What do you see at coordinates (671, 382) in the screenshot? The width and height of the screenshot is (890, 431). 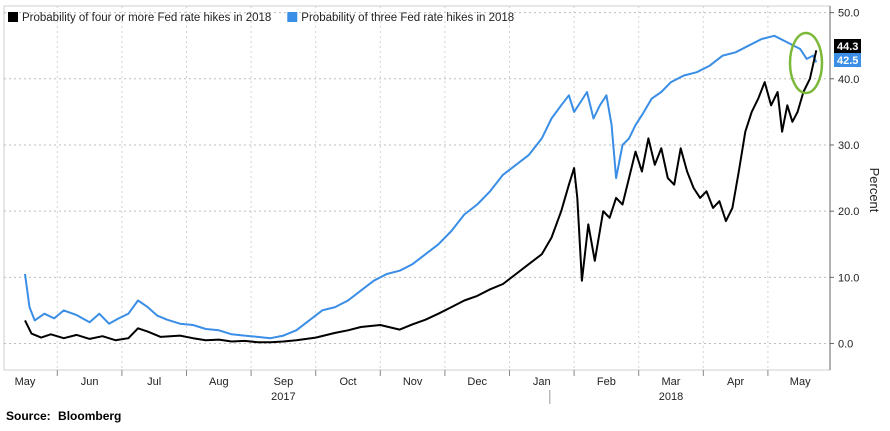 I see `x-tick-label: Mar` at bounding box center [671, 382].